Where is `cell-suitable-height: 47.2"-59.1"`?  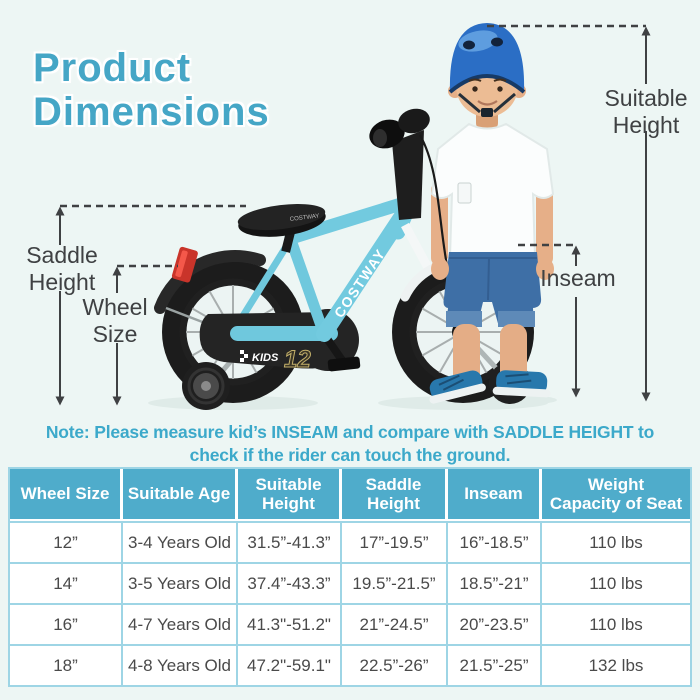
cell-suitable-height: 47.2"-59.1" is located at coordinates (290, 664).